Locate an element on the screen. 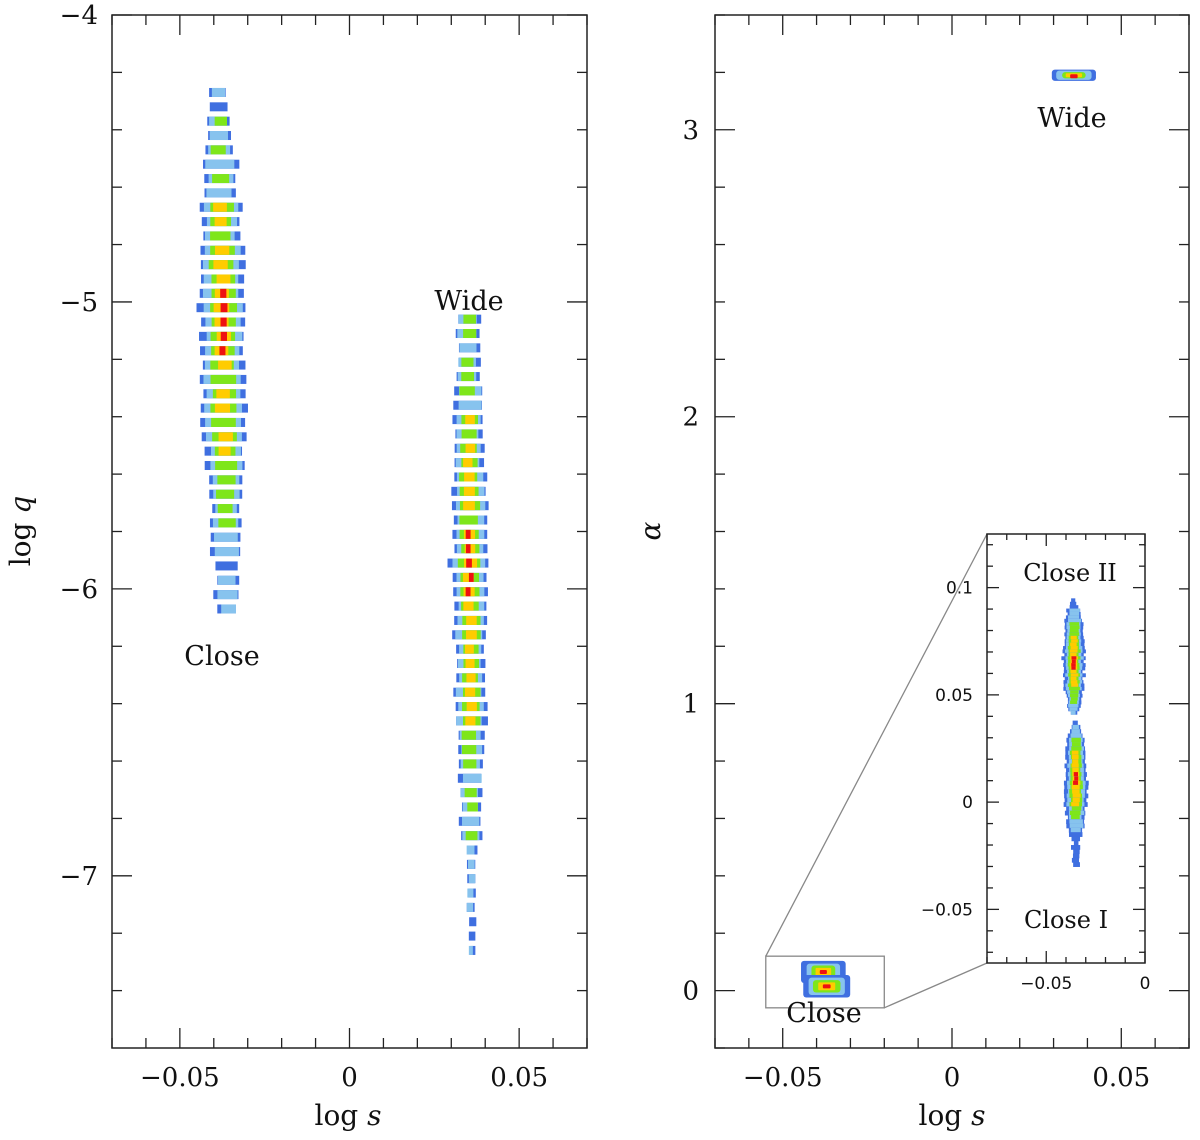 This screenshot has width=1200, height=1140. inset-y-tick-label: 0 is located at coordinates (967, 803).